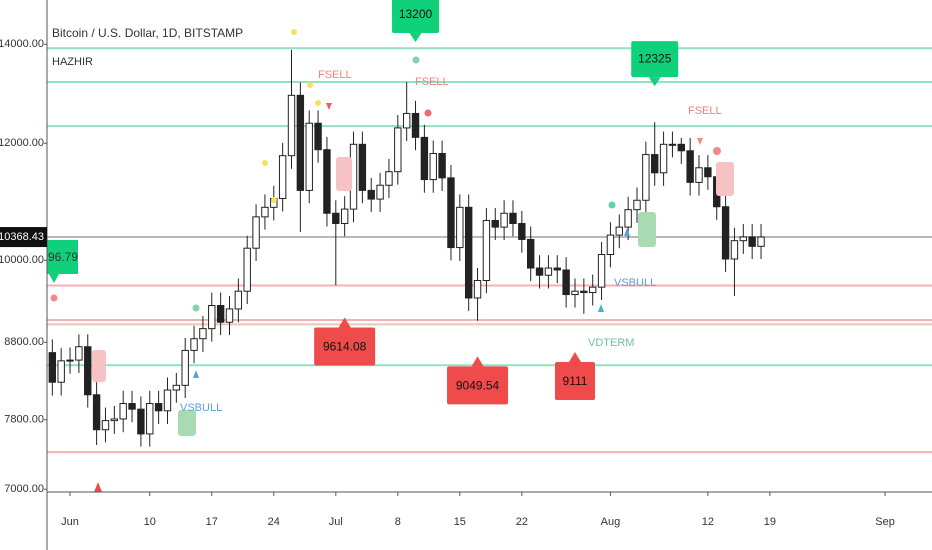  I want to click on signal-label: VDTERM, so click(611, 343).